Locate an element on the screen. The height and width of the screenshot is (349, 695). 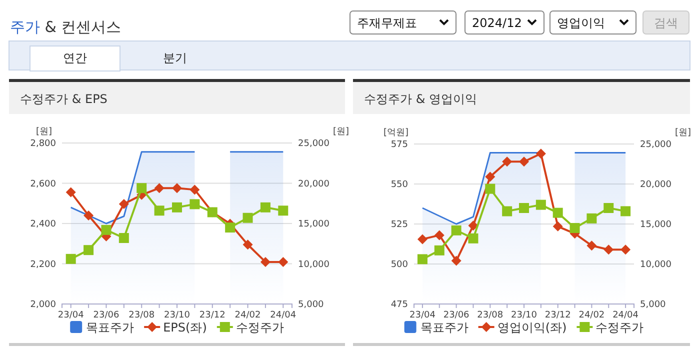
legend-label: EPS(좌) is located at coordinates (185, 327).